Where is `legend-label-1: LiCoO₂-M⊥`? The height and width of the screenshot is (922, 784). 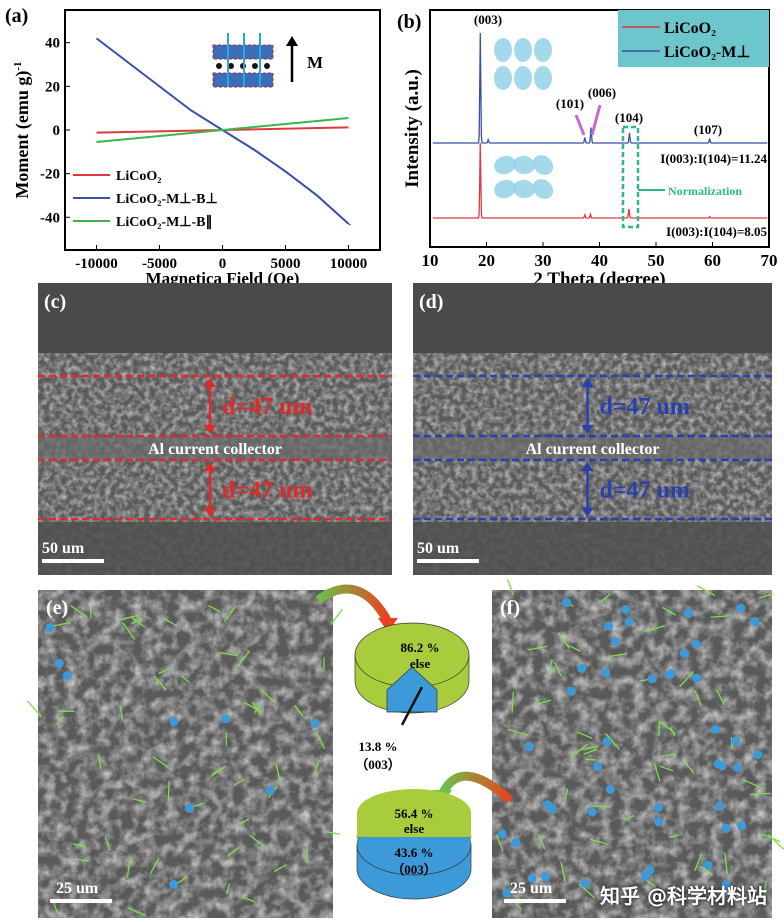 legend-label-1: LiCoO₂-M⊥ is located at coordinates (707, 52).